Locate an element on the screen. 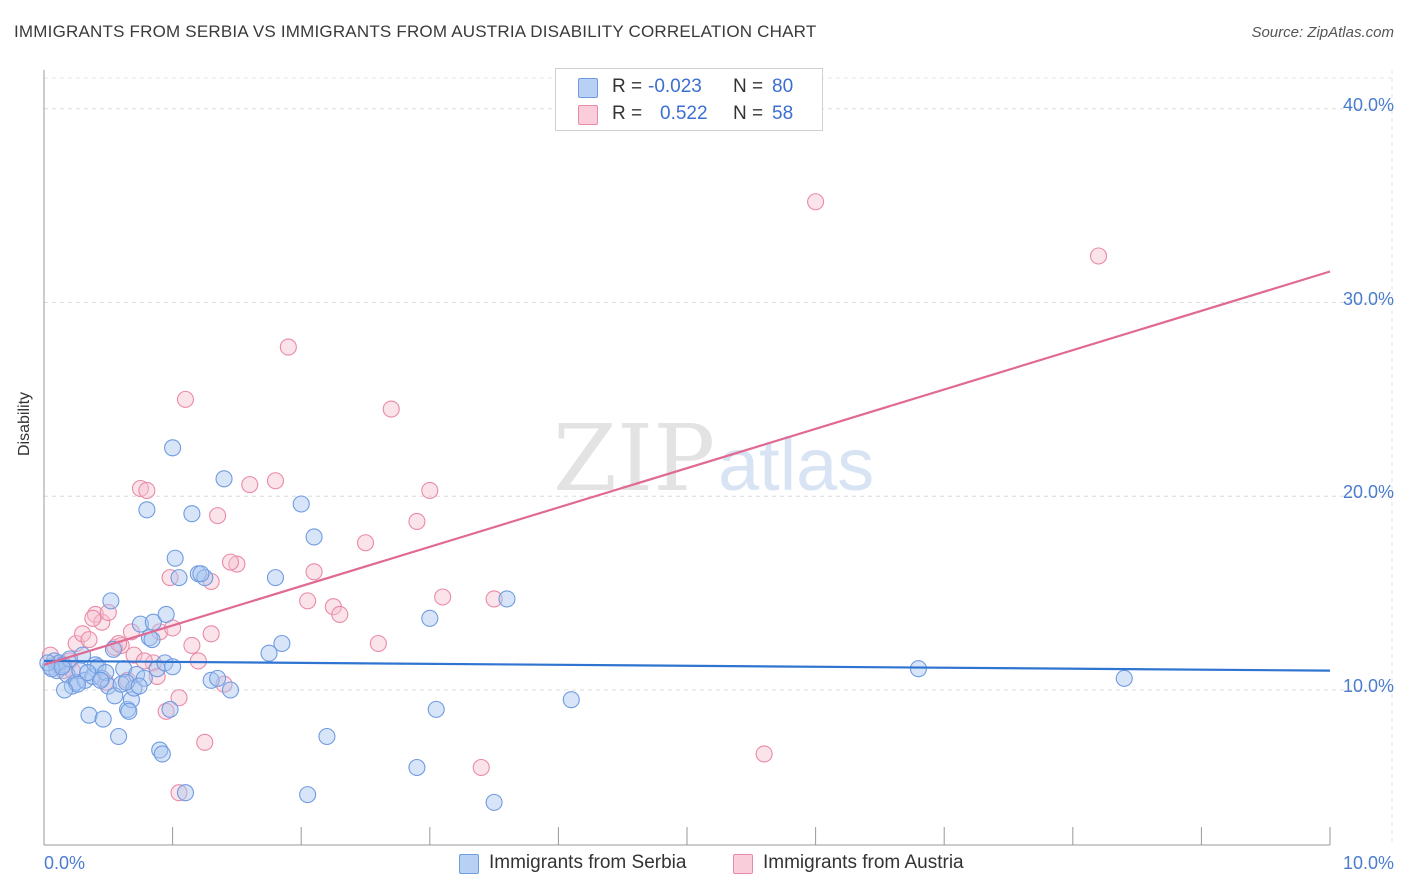 The width and height of the screenshot is (1406, 892). austria-swatch is located at coordinates (588, 115).